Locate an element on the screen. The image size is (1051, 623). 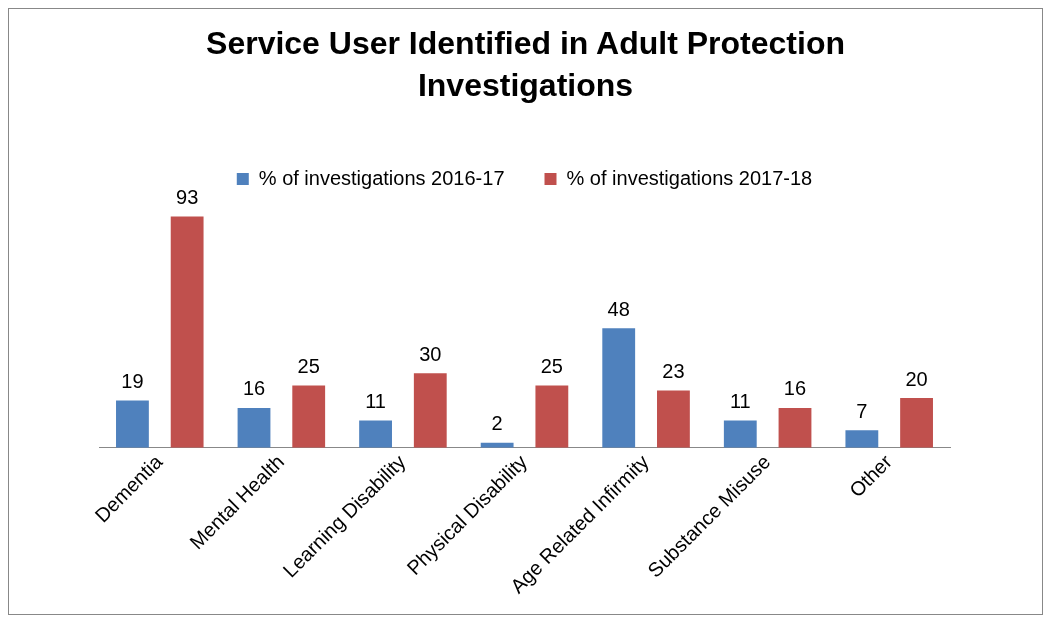
legend-label: % of investigations 2016-17 is located at coordinates (381, 177).